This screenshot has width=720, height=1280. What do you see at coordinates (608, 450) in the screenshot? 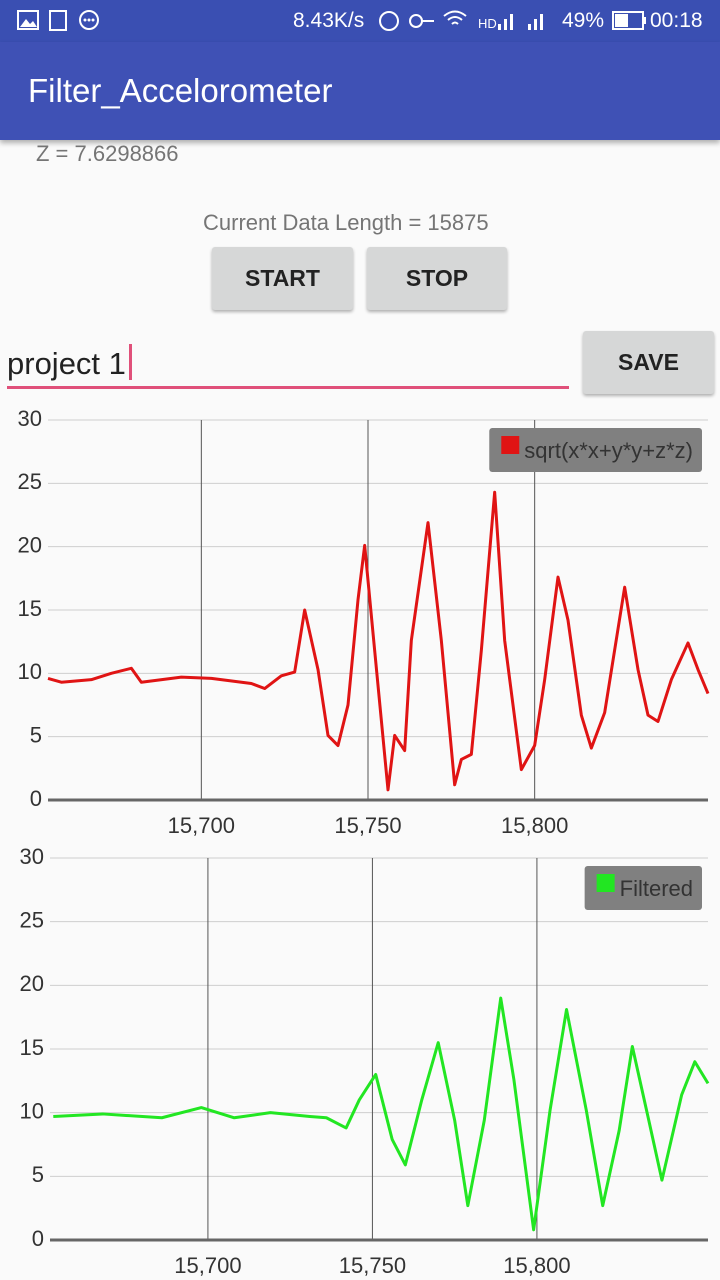
I see `legend-label: sqrt(x*x+y*y+z*z)` at bounding box center [608, 450].